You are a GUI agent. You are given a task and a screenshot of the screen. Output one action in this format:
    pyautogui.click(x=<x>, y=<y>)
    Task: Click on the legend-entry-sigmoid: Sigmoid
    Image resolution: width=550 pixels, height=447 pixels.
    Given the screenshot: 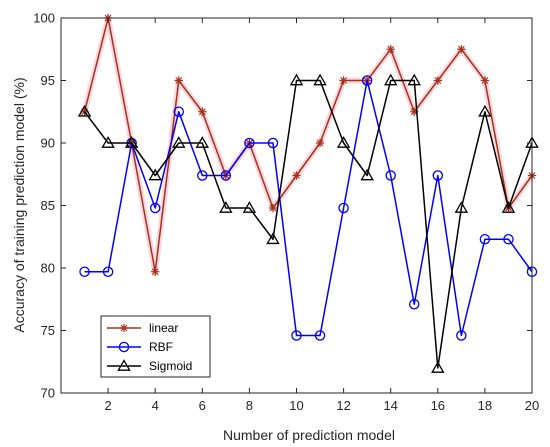 What is the action you would take?
    pyautogui.click(x=149, y=366)
    